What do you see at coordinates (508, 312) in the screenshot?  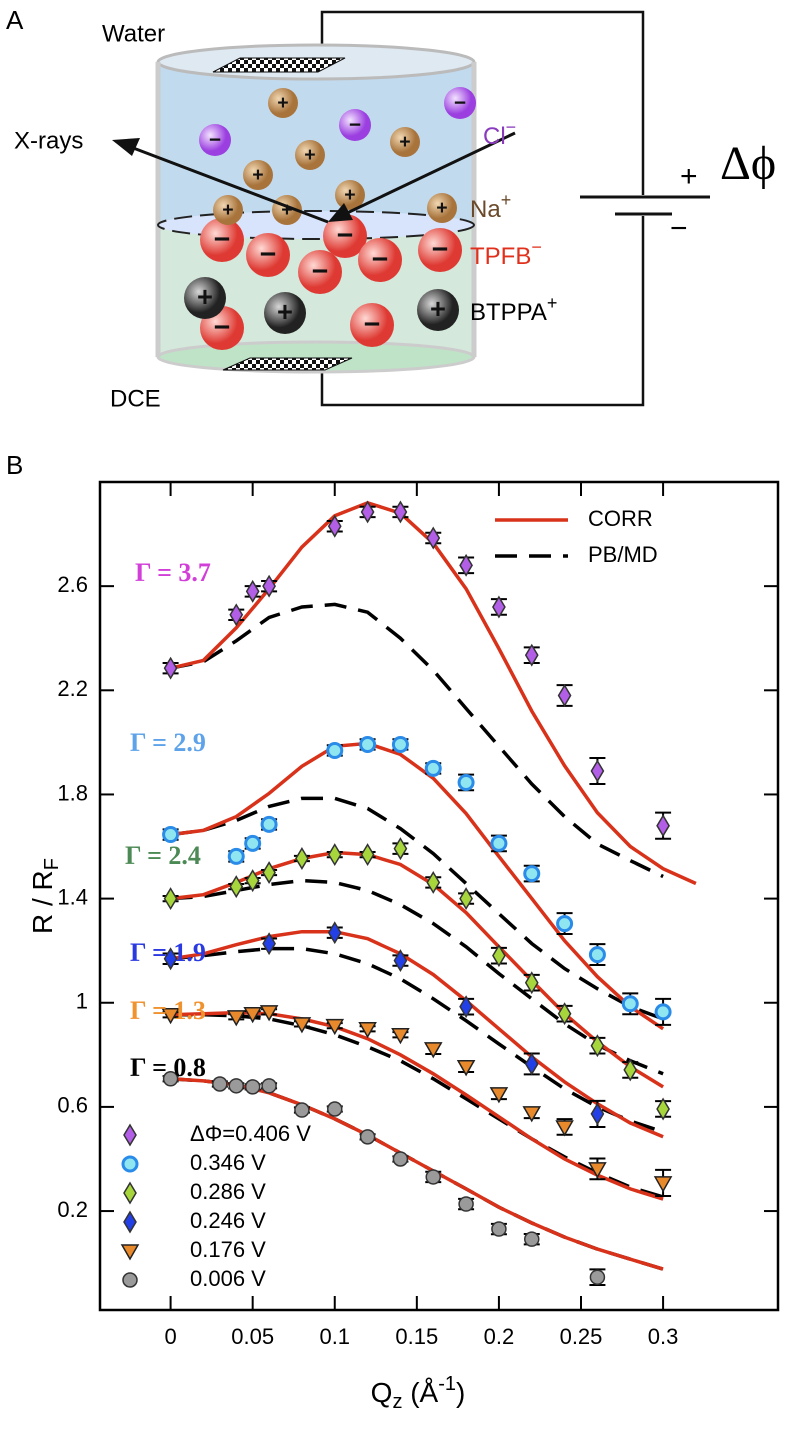 I see `btppa-text: BTPPA` at bounding box center [508, 312].